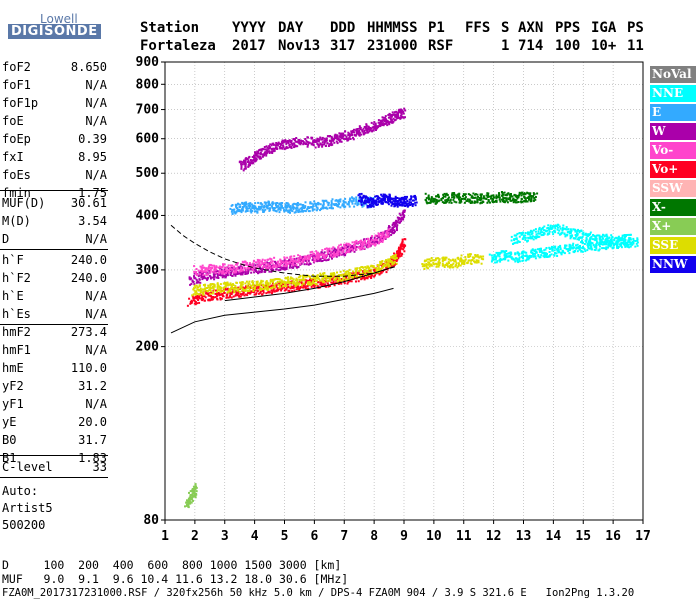 The height and width of the screenshot is (600, 700). What do you see at coordinates (13, 121) in the screenshot?
I see `param-label: foE` at bounding box center [13, 121].